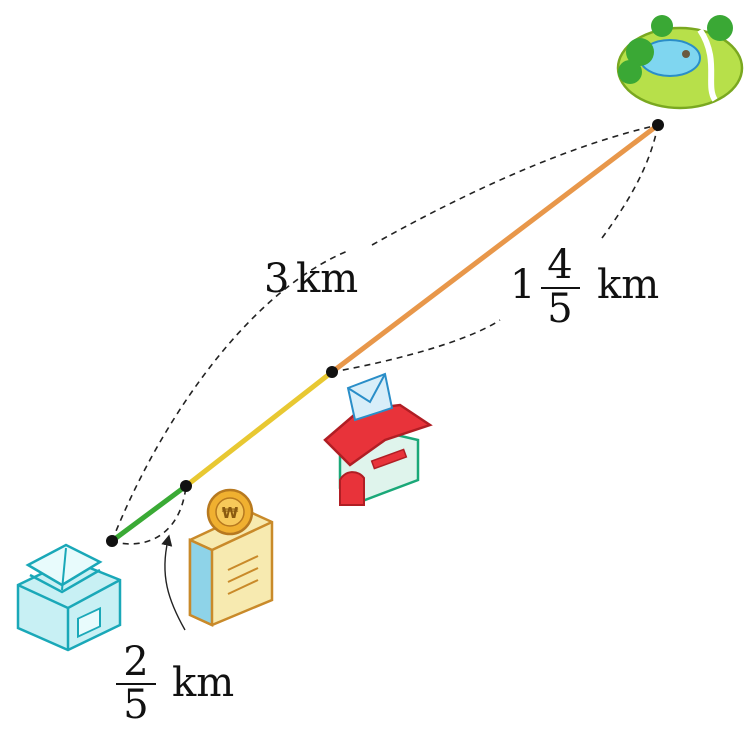  Describe the element at coordinates (522, 285) in the screenshot. I see `label-right-whole: 1` at that location.